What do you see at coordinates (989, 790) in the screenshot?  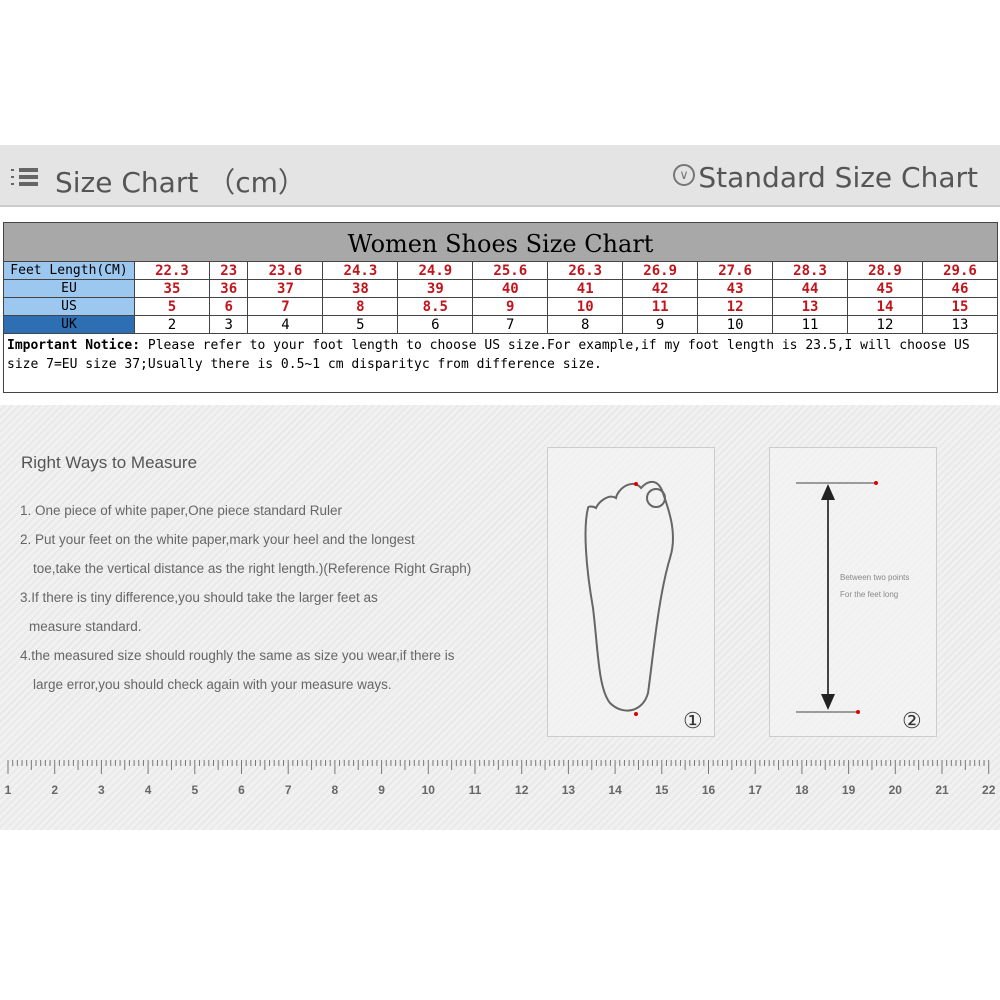 I see `ruler-label: 22` at bounding box center [989, 790].